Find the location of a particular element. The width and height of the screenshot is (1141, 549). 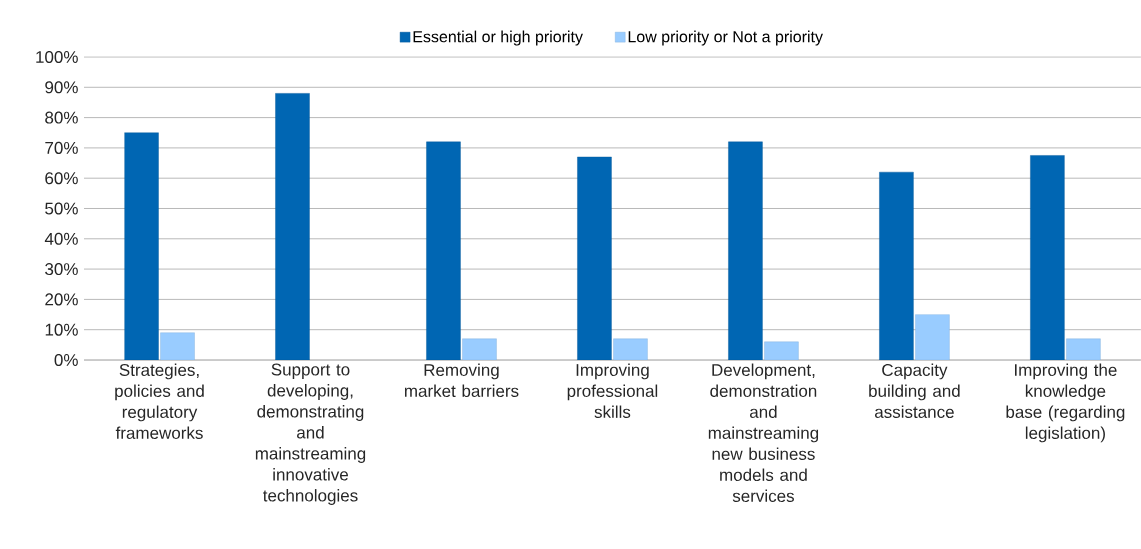

y-tick-label: 0% is located at coordinates (66, 360).